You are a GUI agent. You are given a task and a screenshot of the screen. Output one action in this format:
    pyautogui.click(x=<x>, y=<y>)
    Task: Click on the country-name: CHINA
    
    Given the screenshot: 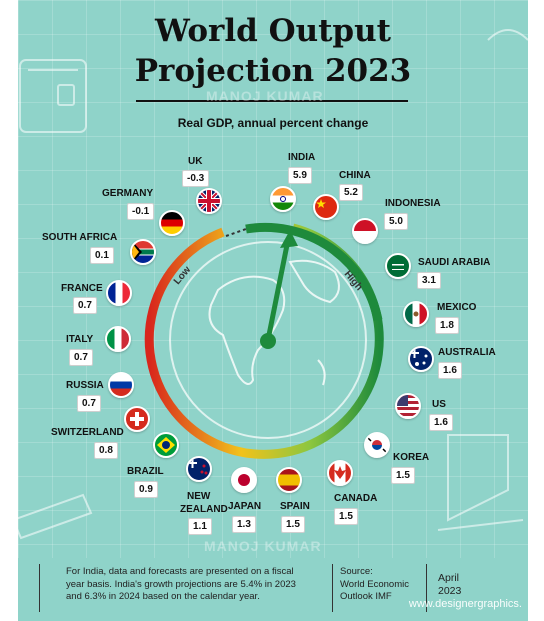 What is the action you would take?
    pyautogui.click(x=355, y=175)
    